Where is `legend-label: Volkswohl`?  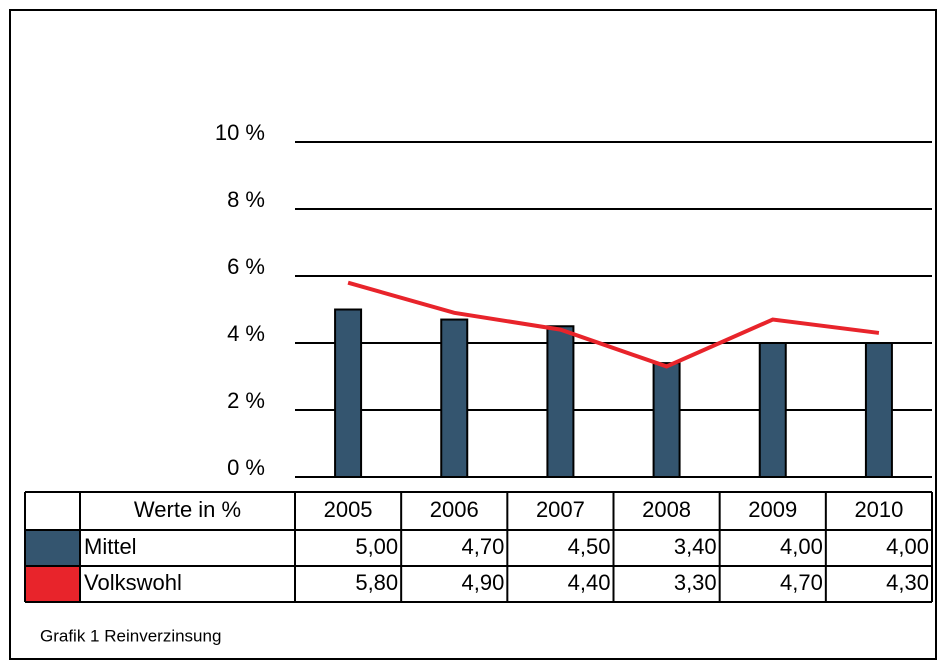 legend-label: Volkswohl is located at coordinates (133, 582).